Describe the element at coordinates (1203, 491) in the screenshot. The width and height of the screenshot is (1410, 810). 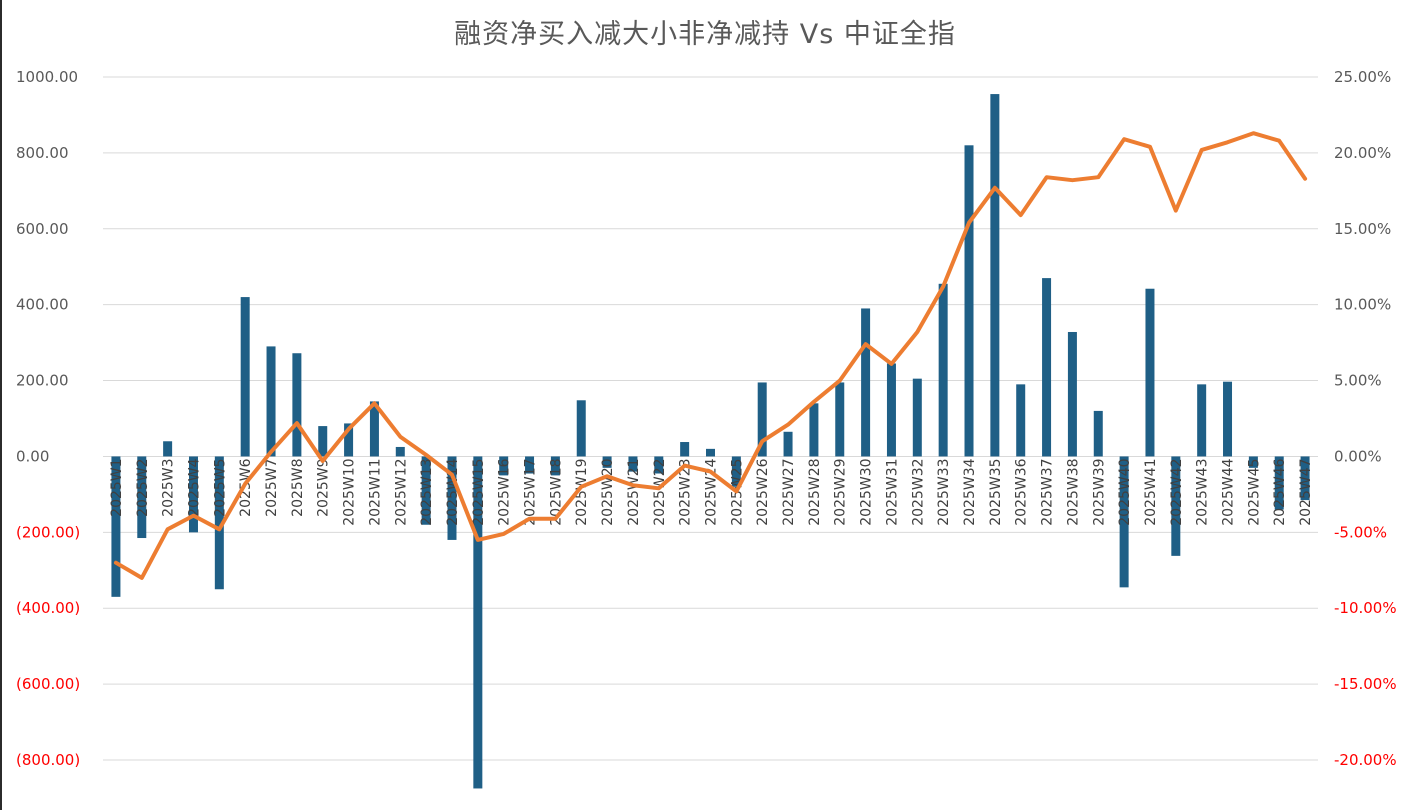
I see `x-tick-label: 2025W43` at that location.